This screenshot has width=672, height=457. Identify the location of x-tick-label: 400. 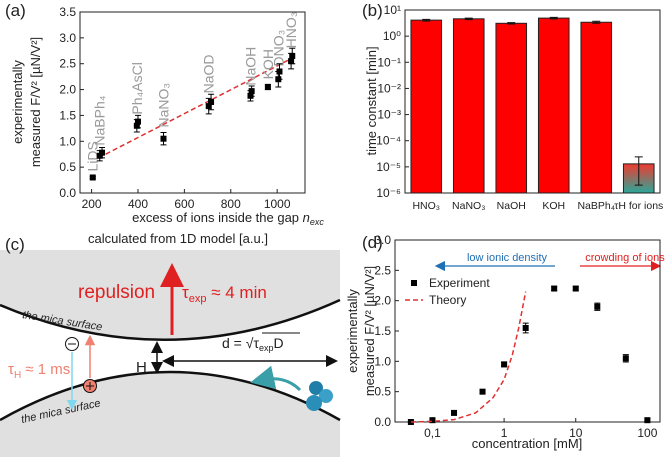
(138, 204).